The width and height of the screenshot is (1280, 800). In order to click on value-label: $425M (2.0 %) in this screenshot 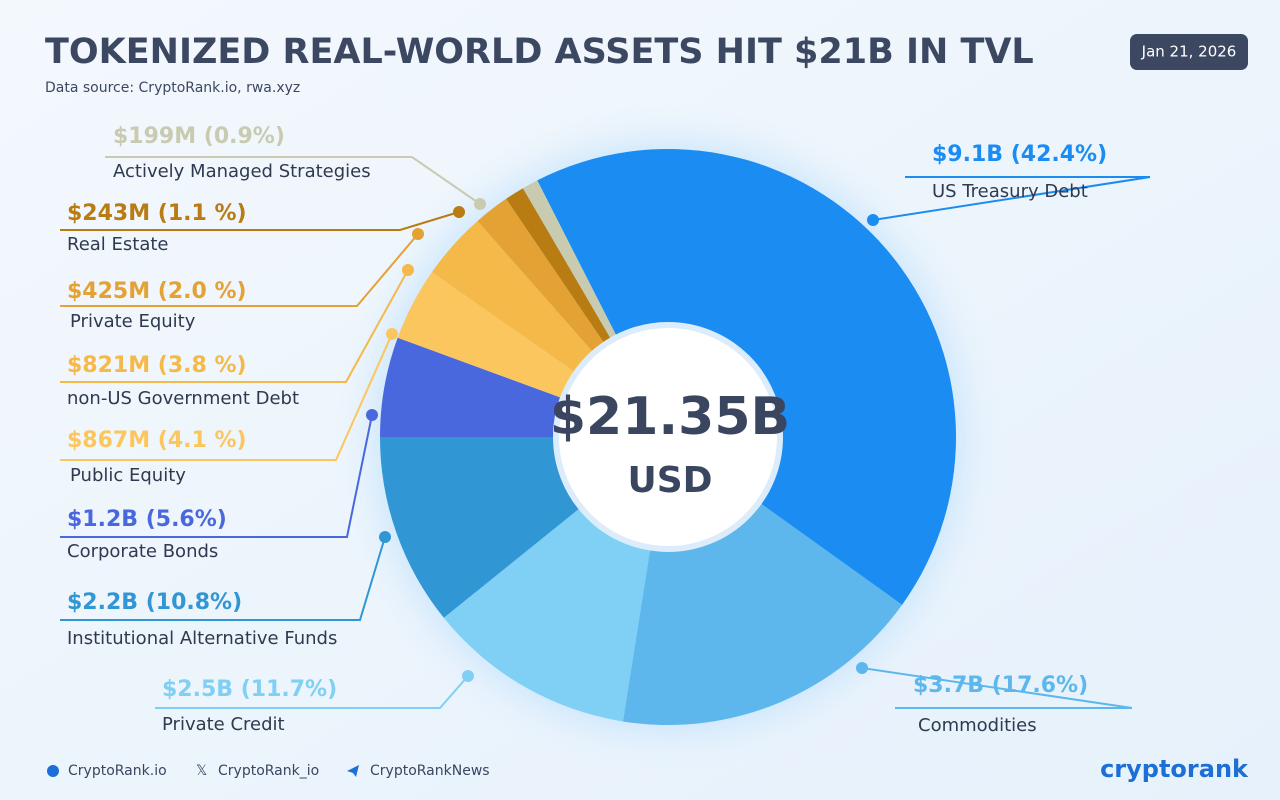, I will do `click(157, 291)`.